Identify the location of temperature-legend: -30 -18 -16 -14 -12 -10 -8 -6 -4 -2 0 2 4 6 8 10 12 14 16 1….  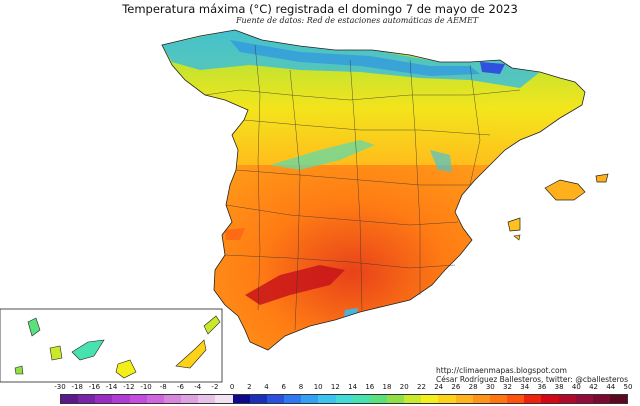
(343, 394).